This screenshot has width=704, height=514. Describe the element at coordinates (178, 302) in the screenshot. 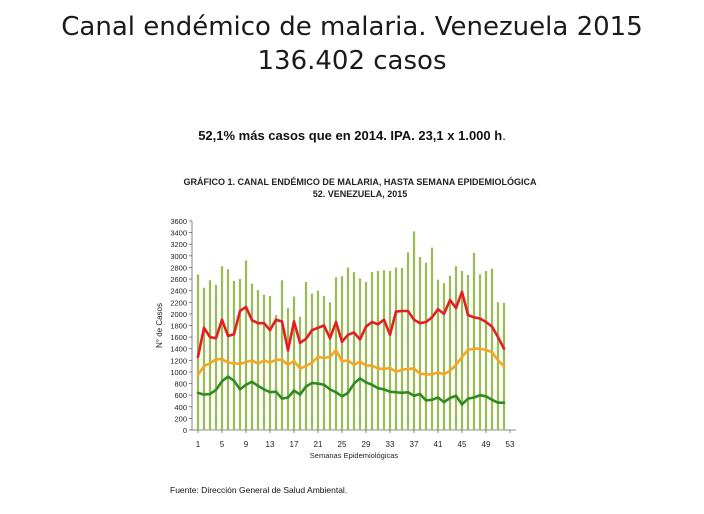

I see `y-tick-label: 2200` at that location.